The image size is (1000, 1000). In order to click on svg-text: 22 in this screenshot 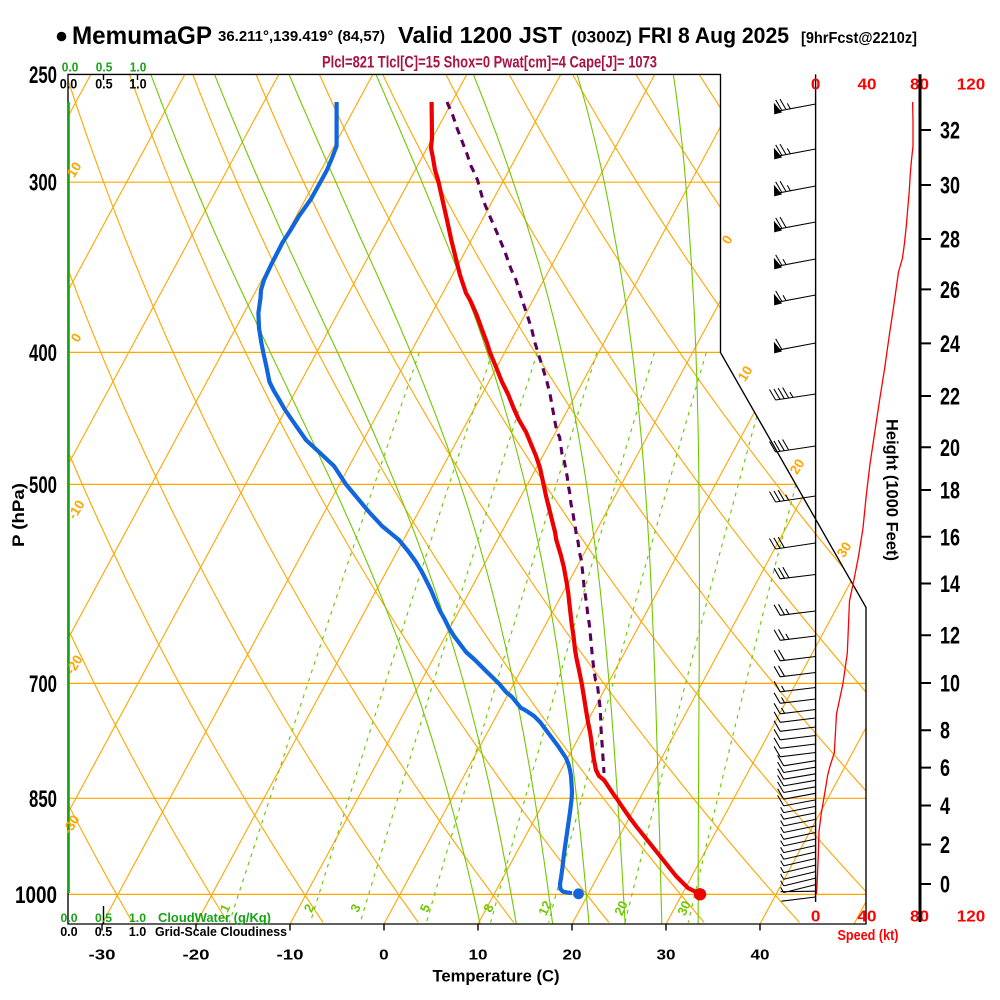, I will do `click(950, 397)`.